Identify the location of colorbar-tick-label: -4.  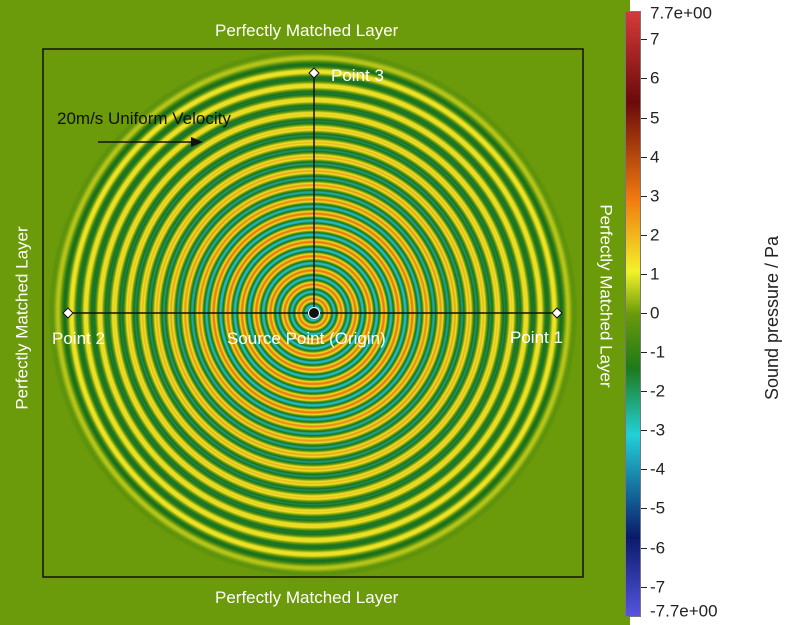
(658, 469).